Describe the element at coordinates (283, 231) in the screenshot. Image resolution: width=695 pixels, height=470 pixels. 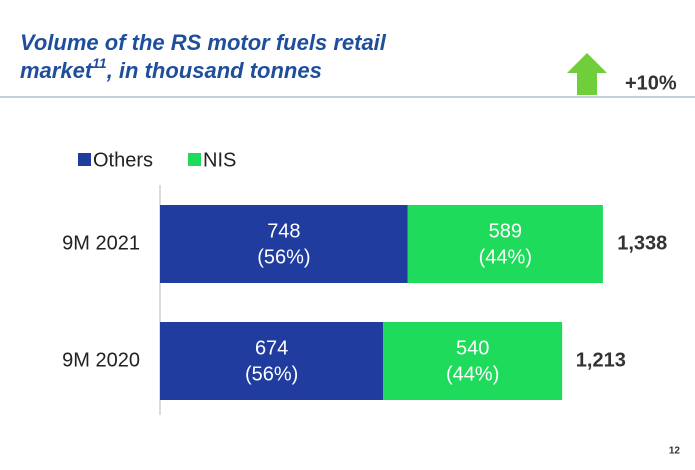
I see `value-label: 748` at that location.